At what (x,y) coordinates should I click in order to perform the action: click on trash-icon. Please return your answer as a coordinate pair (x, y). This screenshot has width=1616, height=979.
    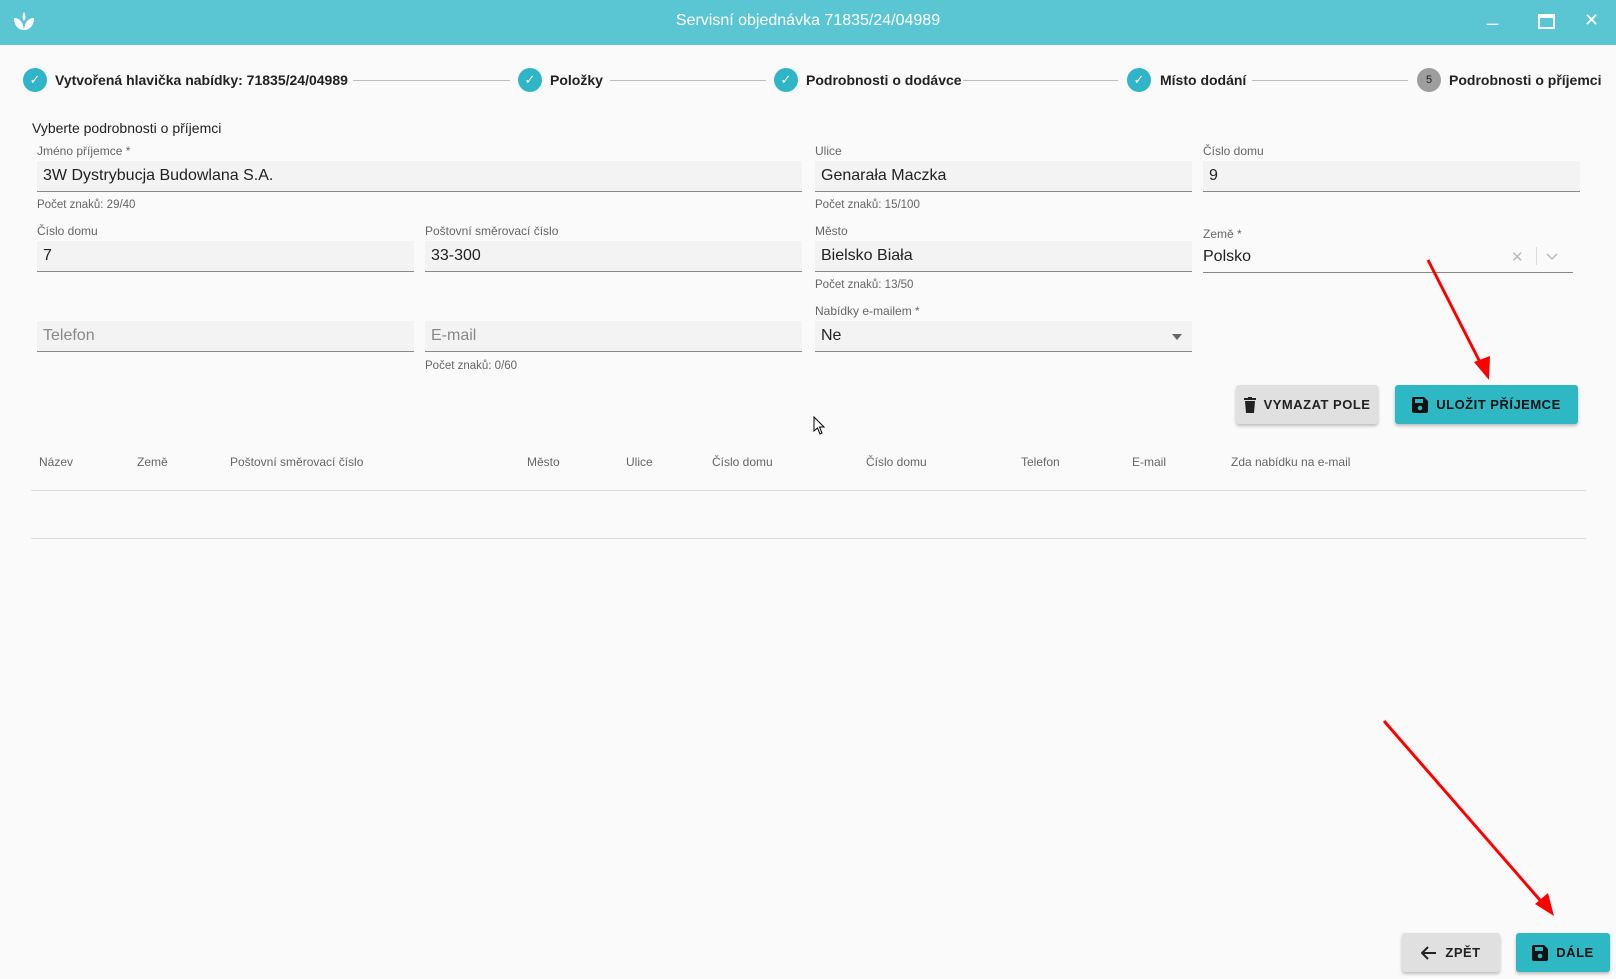
    Looking at the image, I should click on (1249, 404).